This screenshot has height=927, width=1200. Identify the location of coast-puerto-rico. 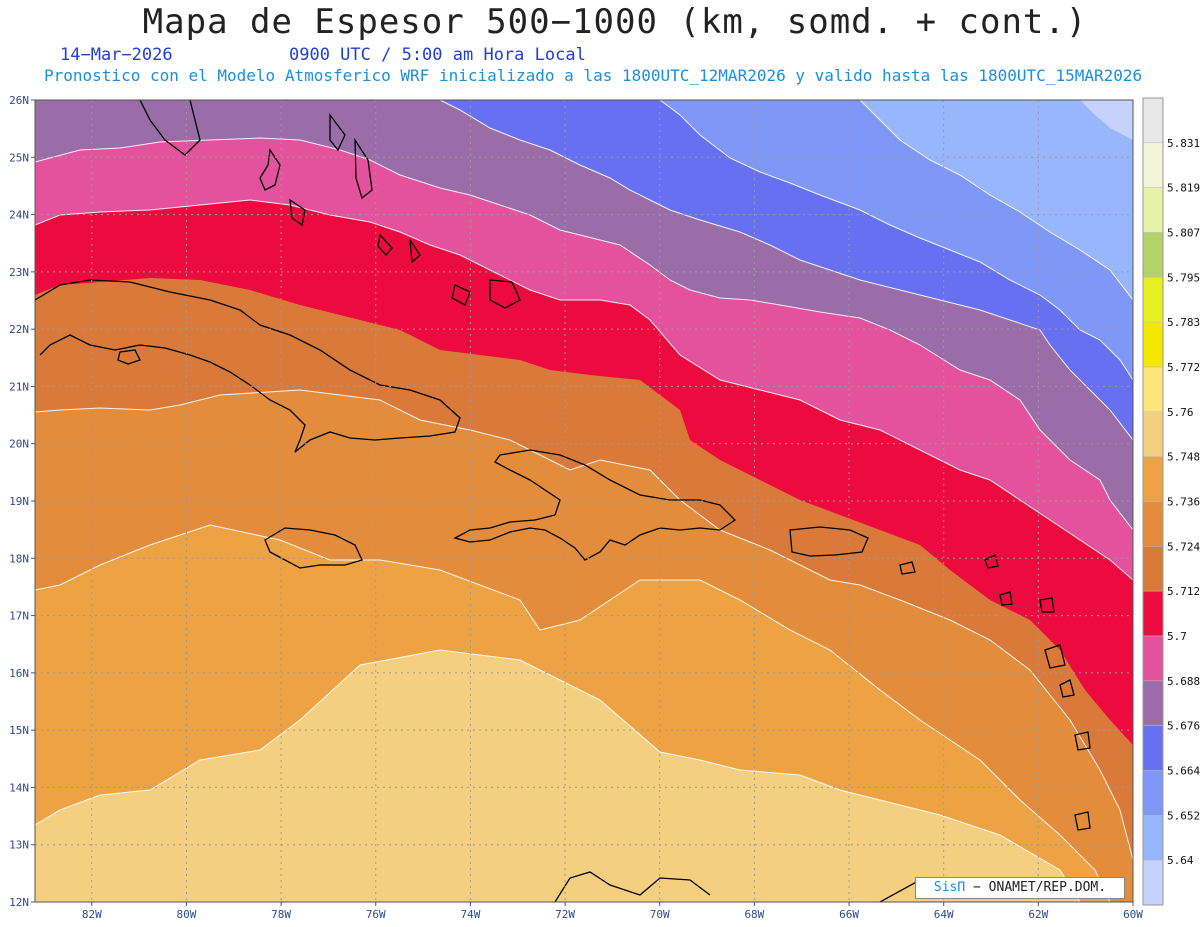
(829, 541).